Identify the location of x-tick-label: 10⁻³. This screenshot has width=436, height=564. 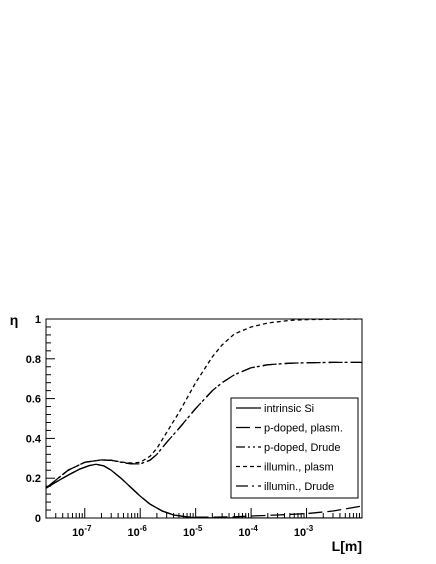
(304, 531).